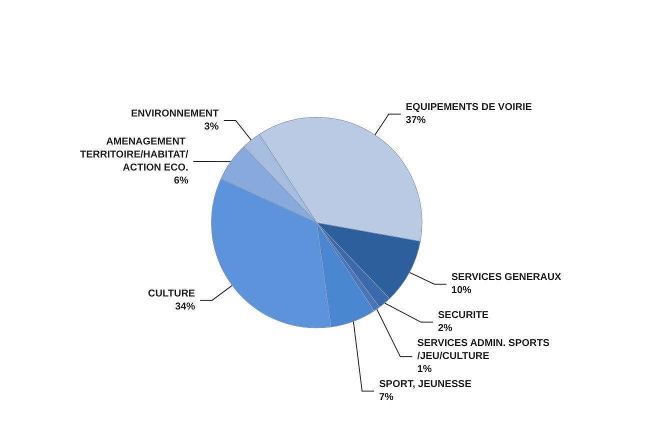  I want to click on slice-label: ENVIRONNEMENT, so click(174, 114).